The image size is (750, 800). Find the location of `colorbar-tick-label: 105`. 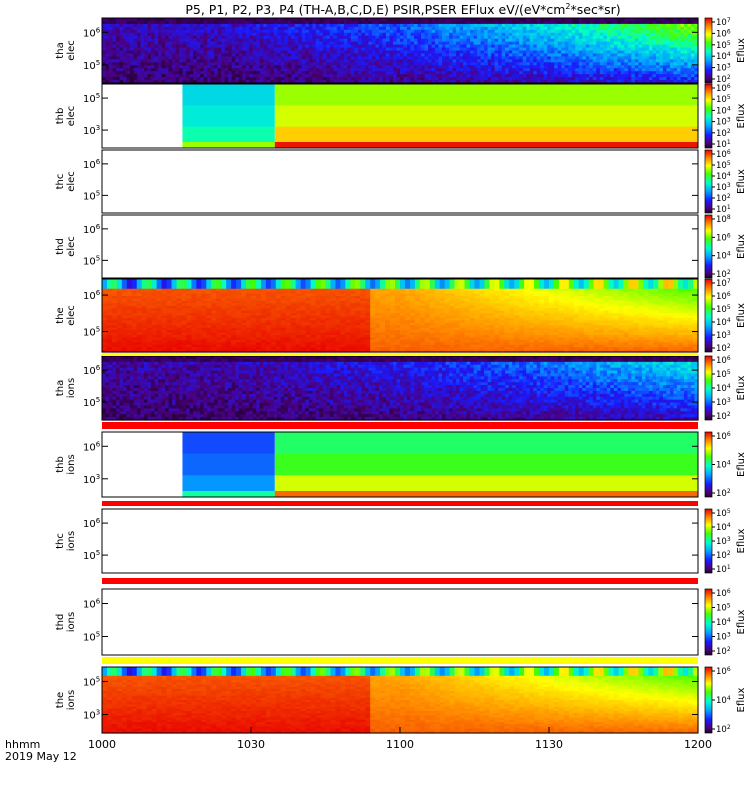

colorbar-tick-label: 105 is located at coordinates (723, 99).